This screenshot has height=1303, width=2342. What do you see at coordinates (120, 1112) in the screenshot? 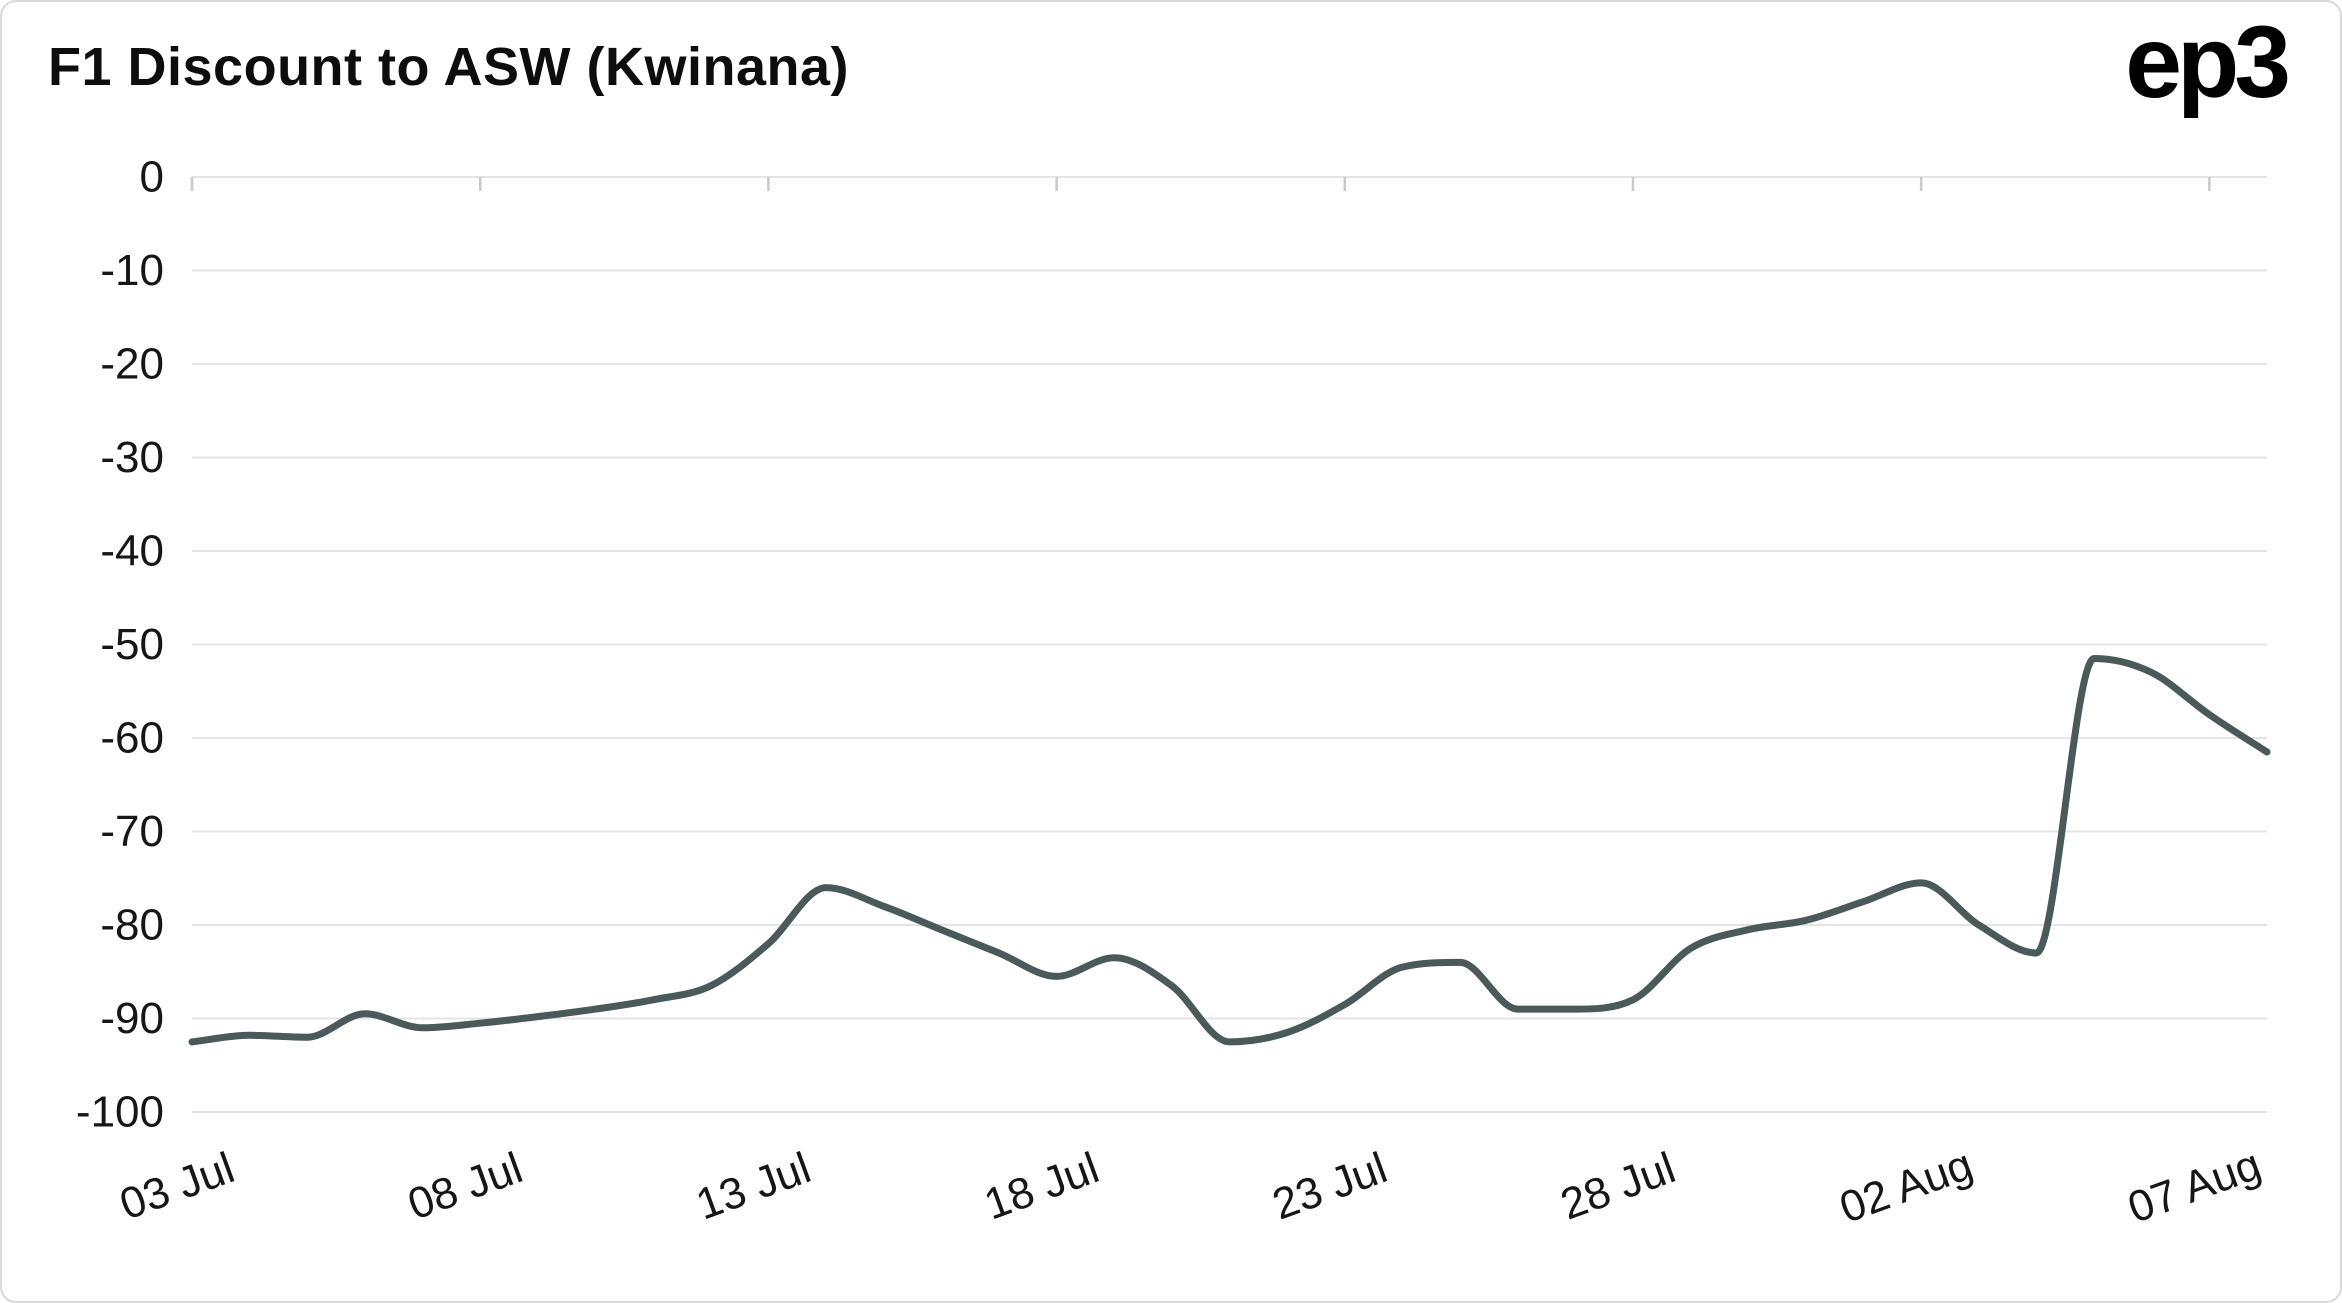
I see `y-axis-tick-label: -100` at bounding box center [120, 1112].